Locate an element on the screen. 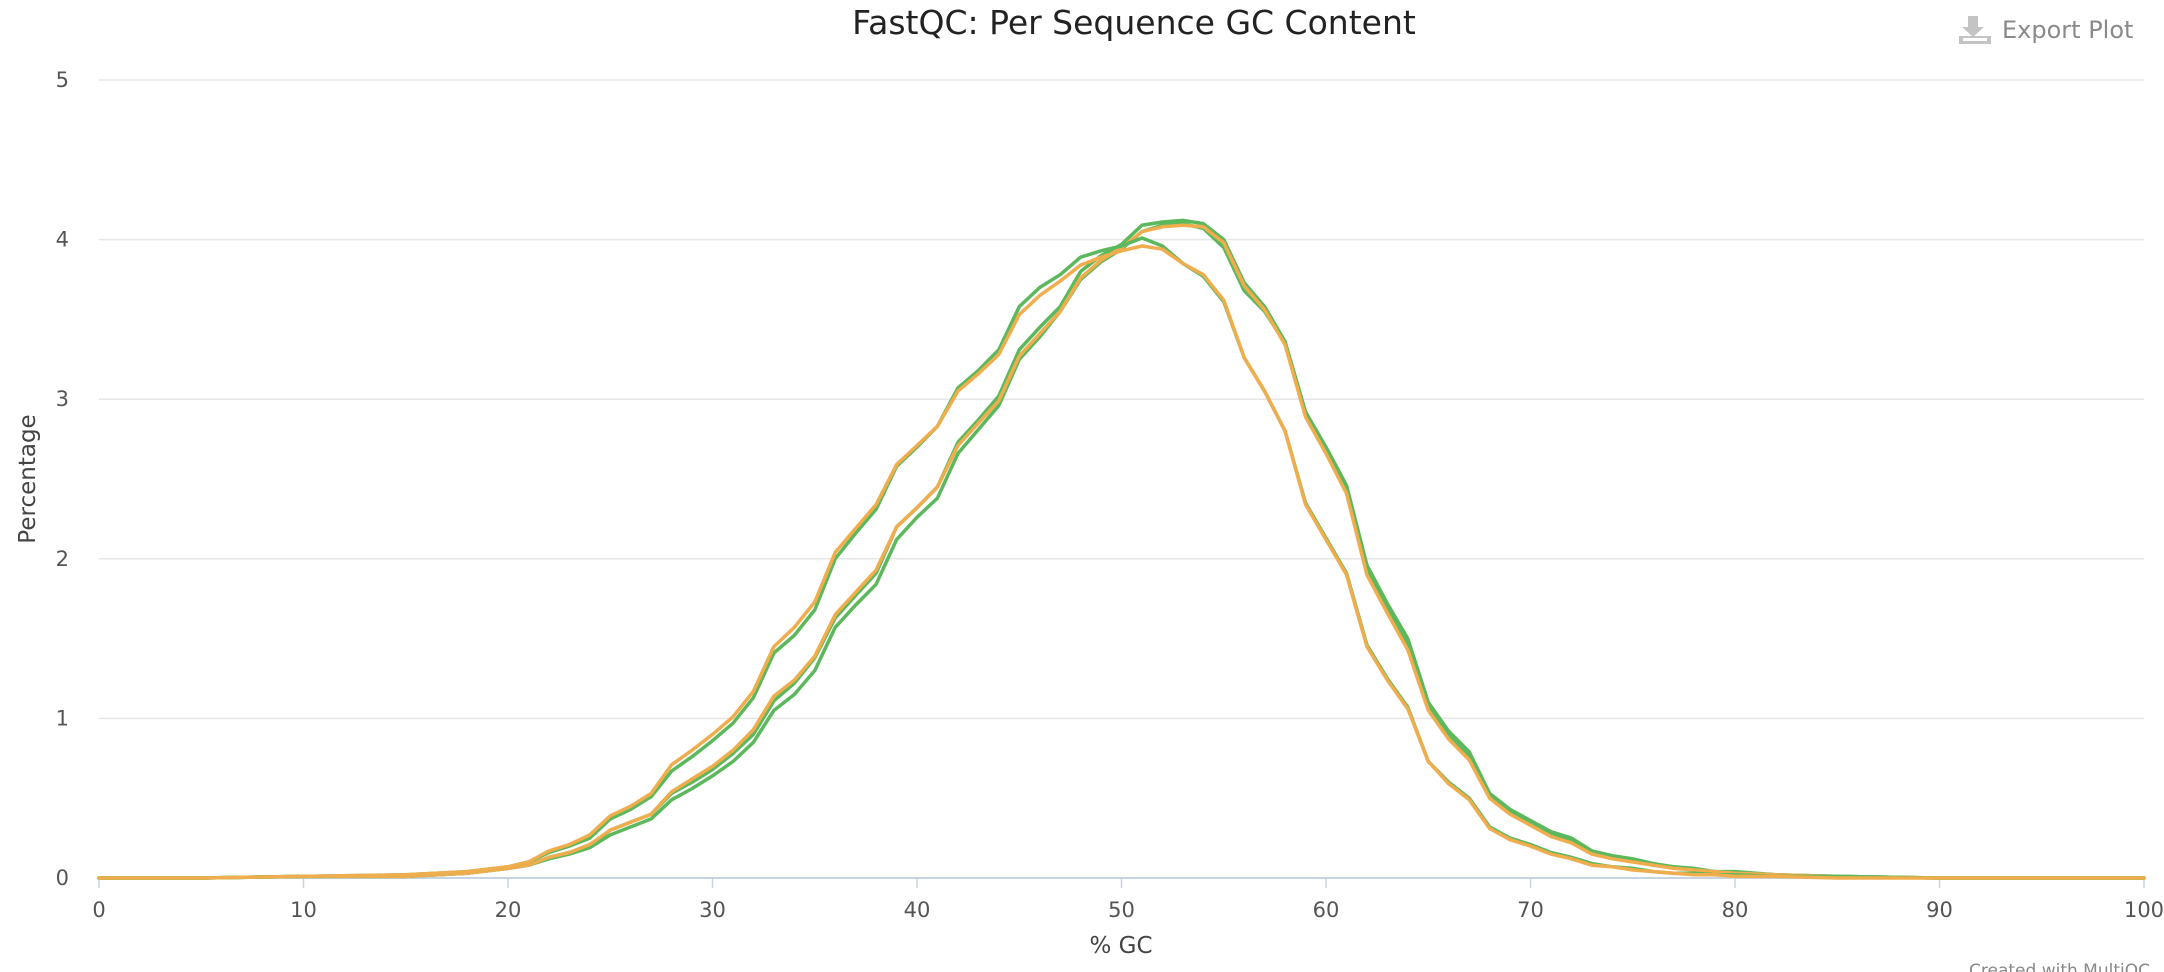 The width and height of the screenshot is (2164, 972). export-plot-button: Export Plot is located at coordinates (2045, 30).